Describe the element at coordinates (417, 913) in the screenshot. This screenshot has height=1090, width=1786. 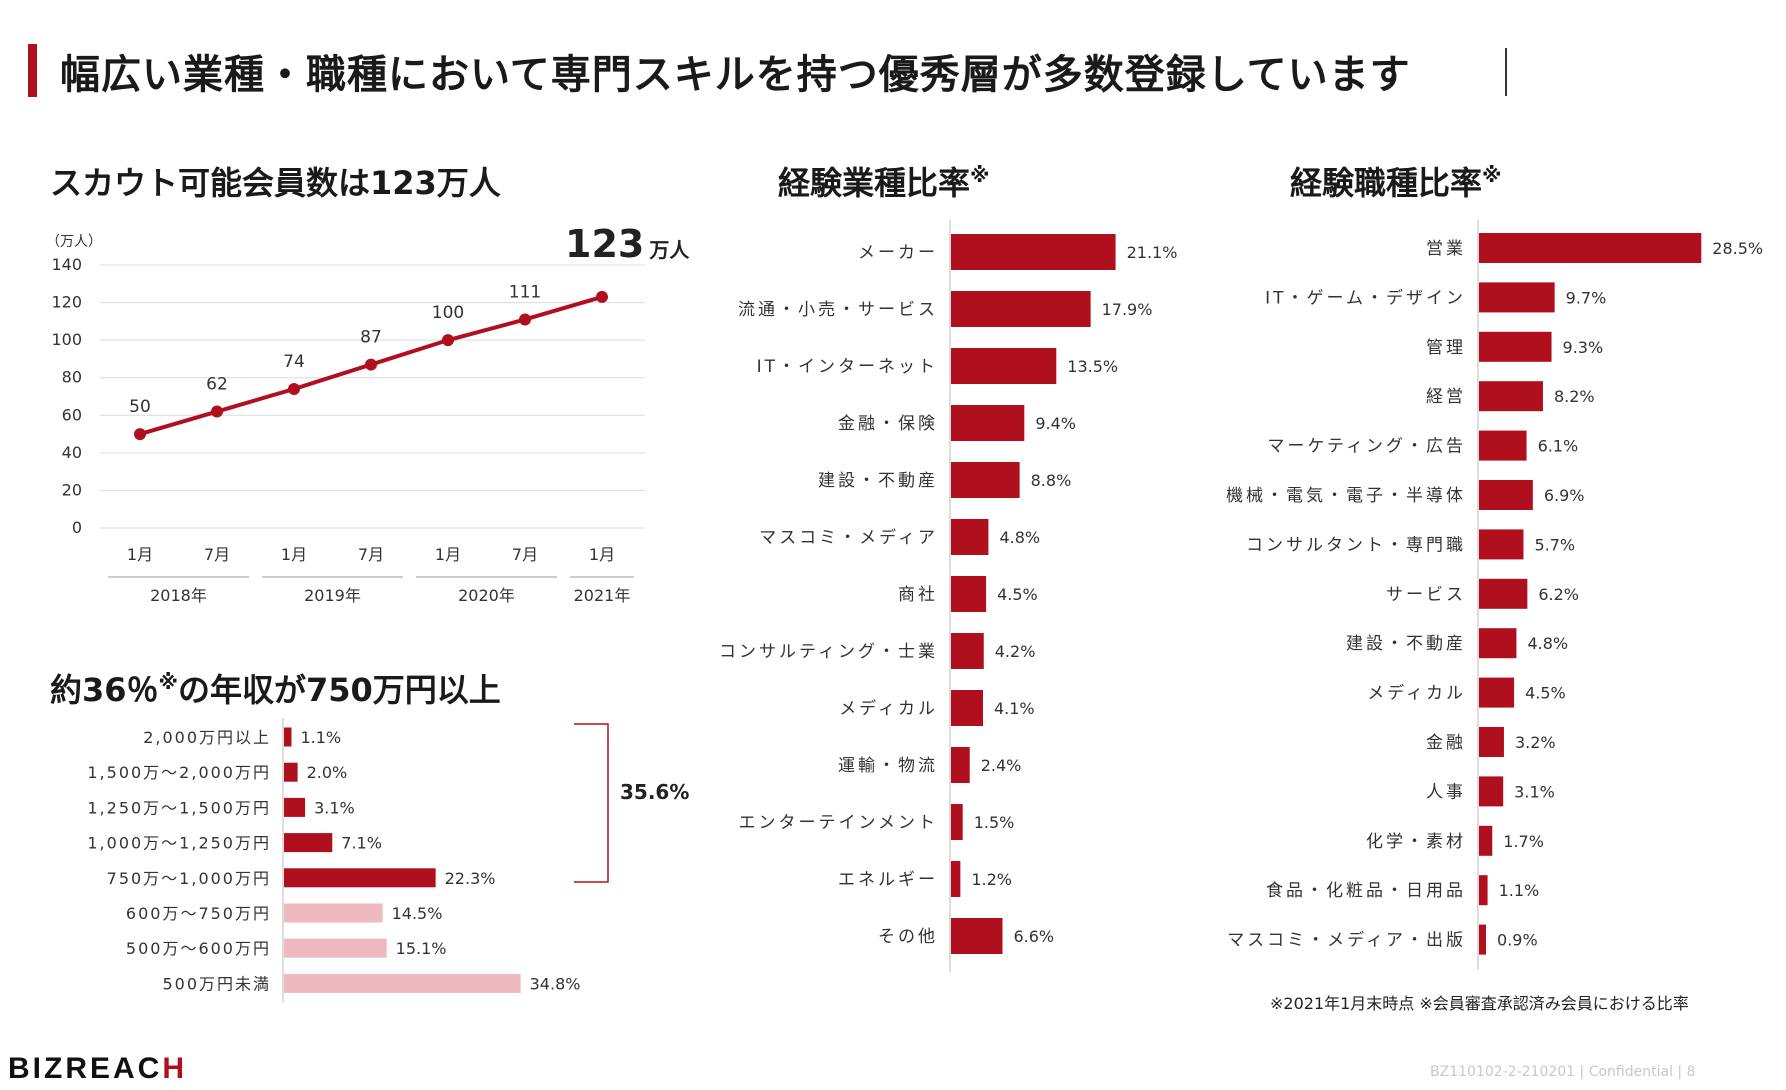
I see `value-label: 14.5%` at that location.